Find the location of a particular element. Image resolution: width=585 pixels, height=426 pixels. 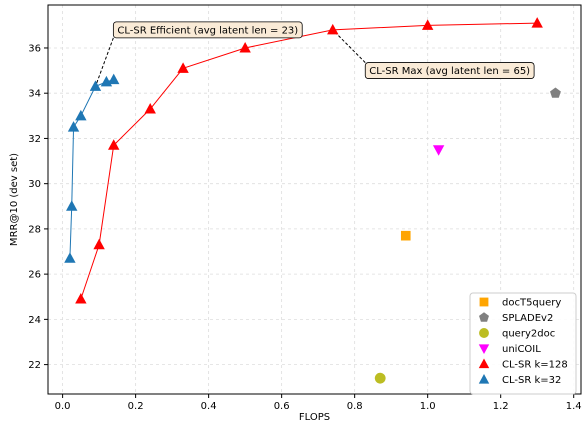

x-tick-label: 1.0 is located at coordinates (428, 406).